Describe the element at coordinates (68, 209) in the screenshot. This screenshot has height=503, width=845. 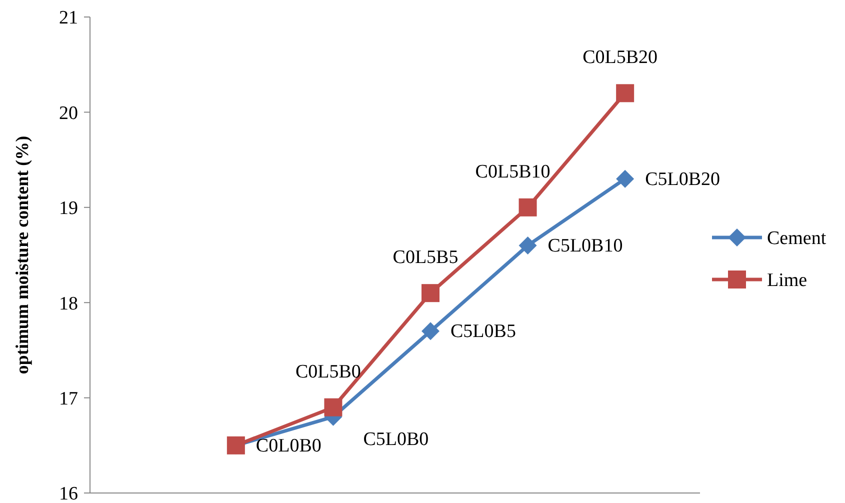
I see `y-tick-label: 19` at that location.